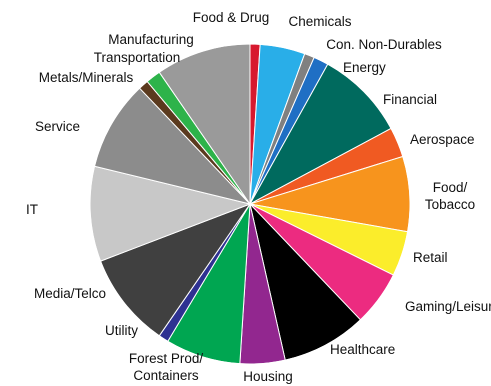 The width and height of the screenshot is (491, 386). I want to click on slice-label-line: Forest Prod/, so click(166, 358).